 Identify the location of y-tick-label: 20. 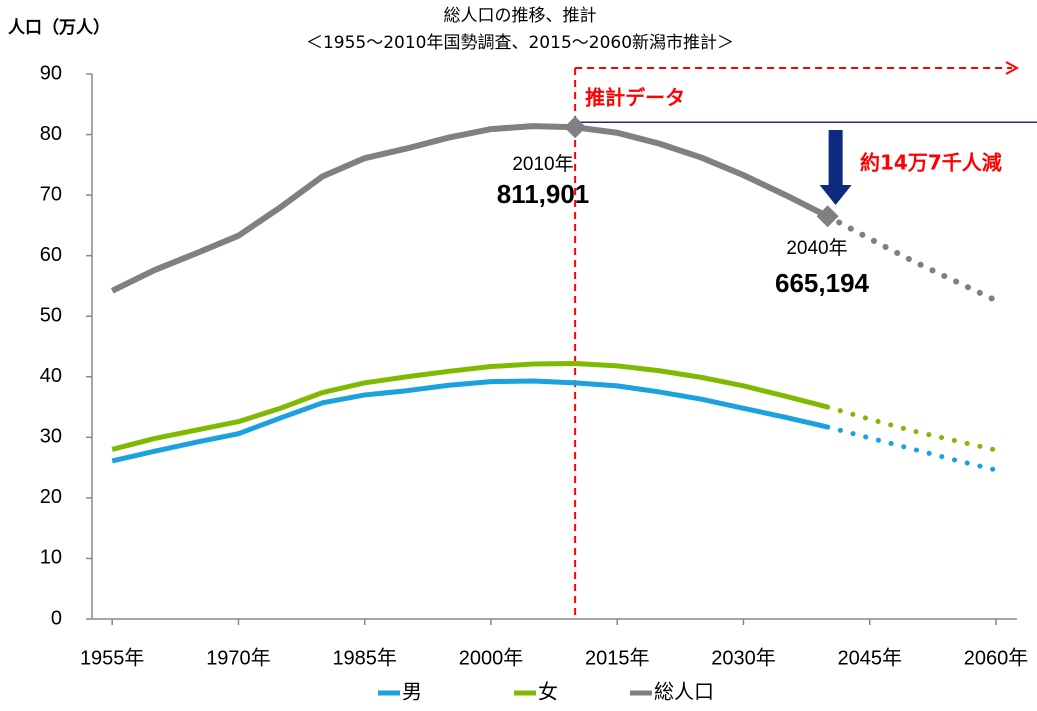
(51, 497).